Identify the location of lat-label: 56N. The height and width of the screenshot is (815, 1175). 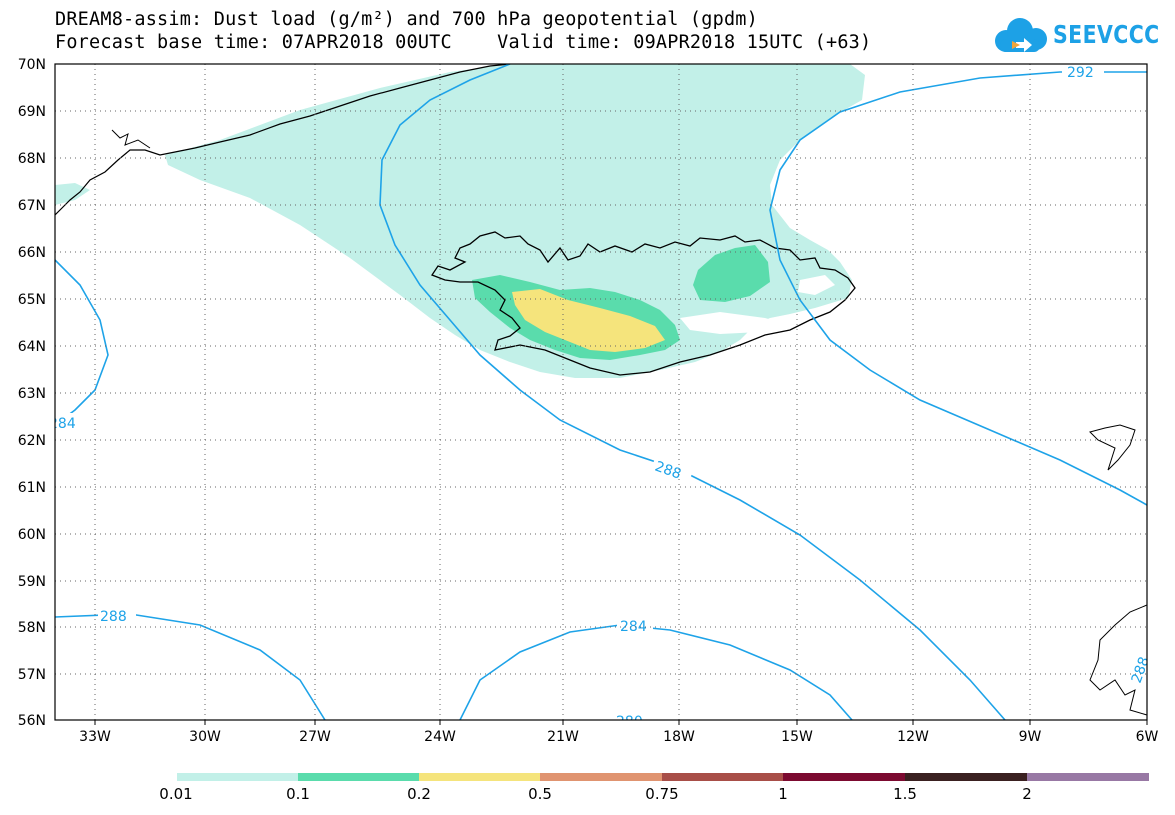
(31, 721).